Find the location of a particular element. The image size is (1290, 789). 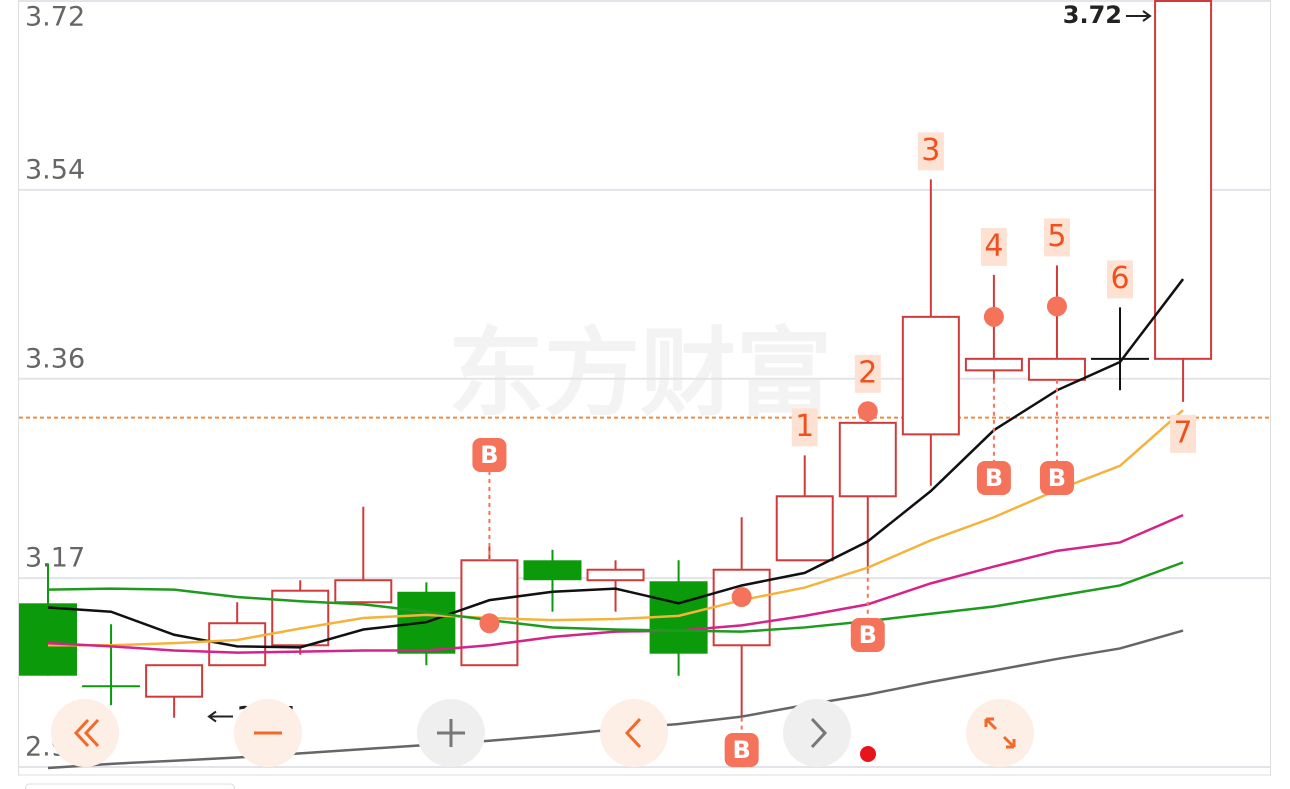

tab is located at coordinates (130, 786).